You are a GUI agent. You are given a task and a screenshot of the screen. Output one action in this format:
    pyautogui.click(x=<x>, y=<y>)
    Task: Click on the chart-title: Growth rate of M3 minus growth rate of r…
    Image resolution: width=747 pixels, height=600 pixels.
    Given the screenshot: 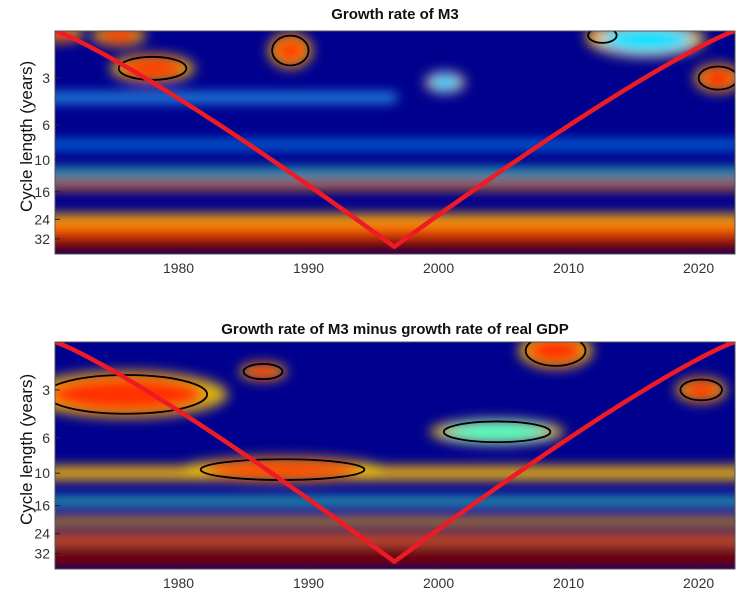 What is the action you would take?
    pyautogui.click(x=395, y=329)
    